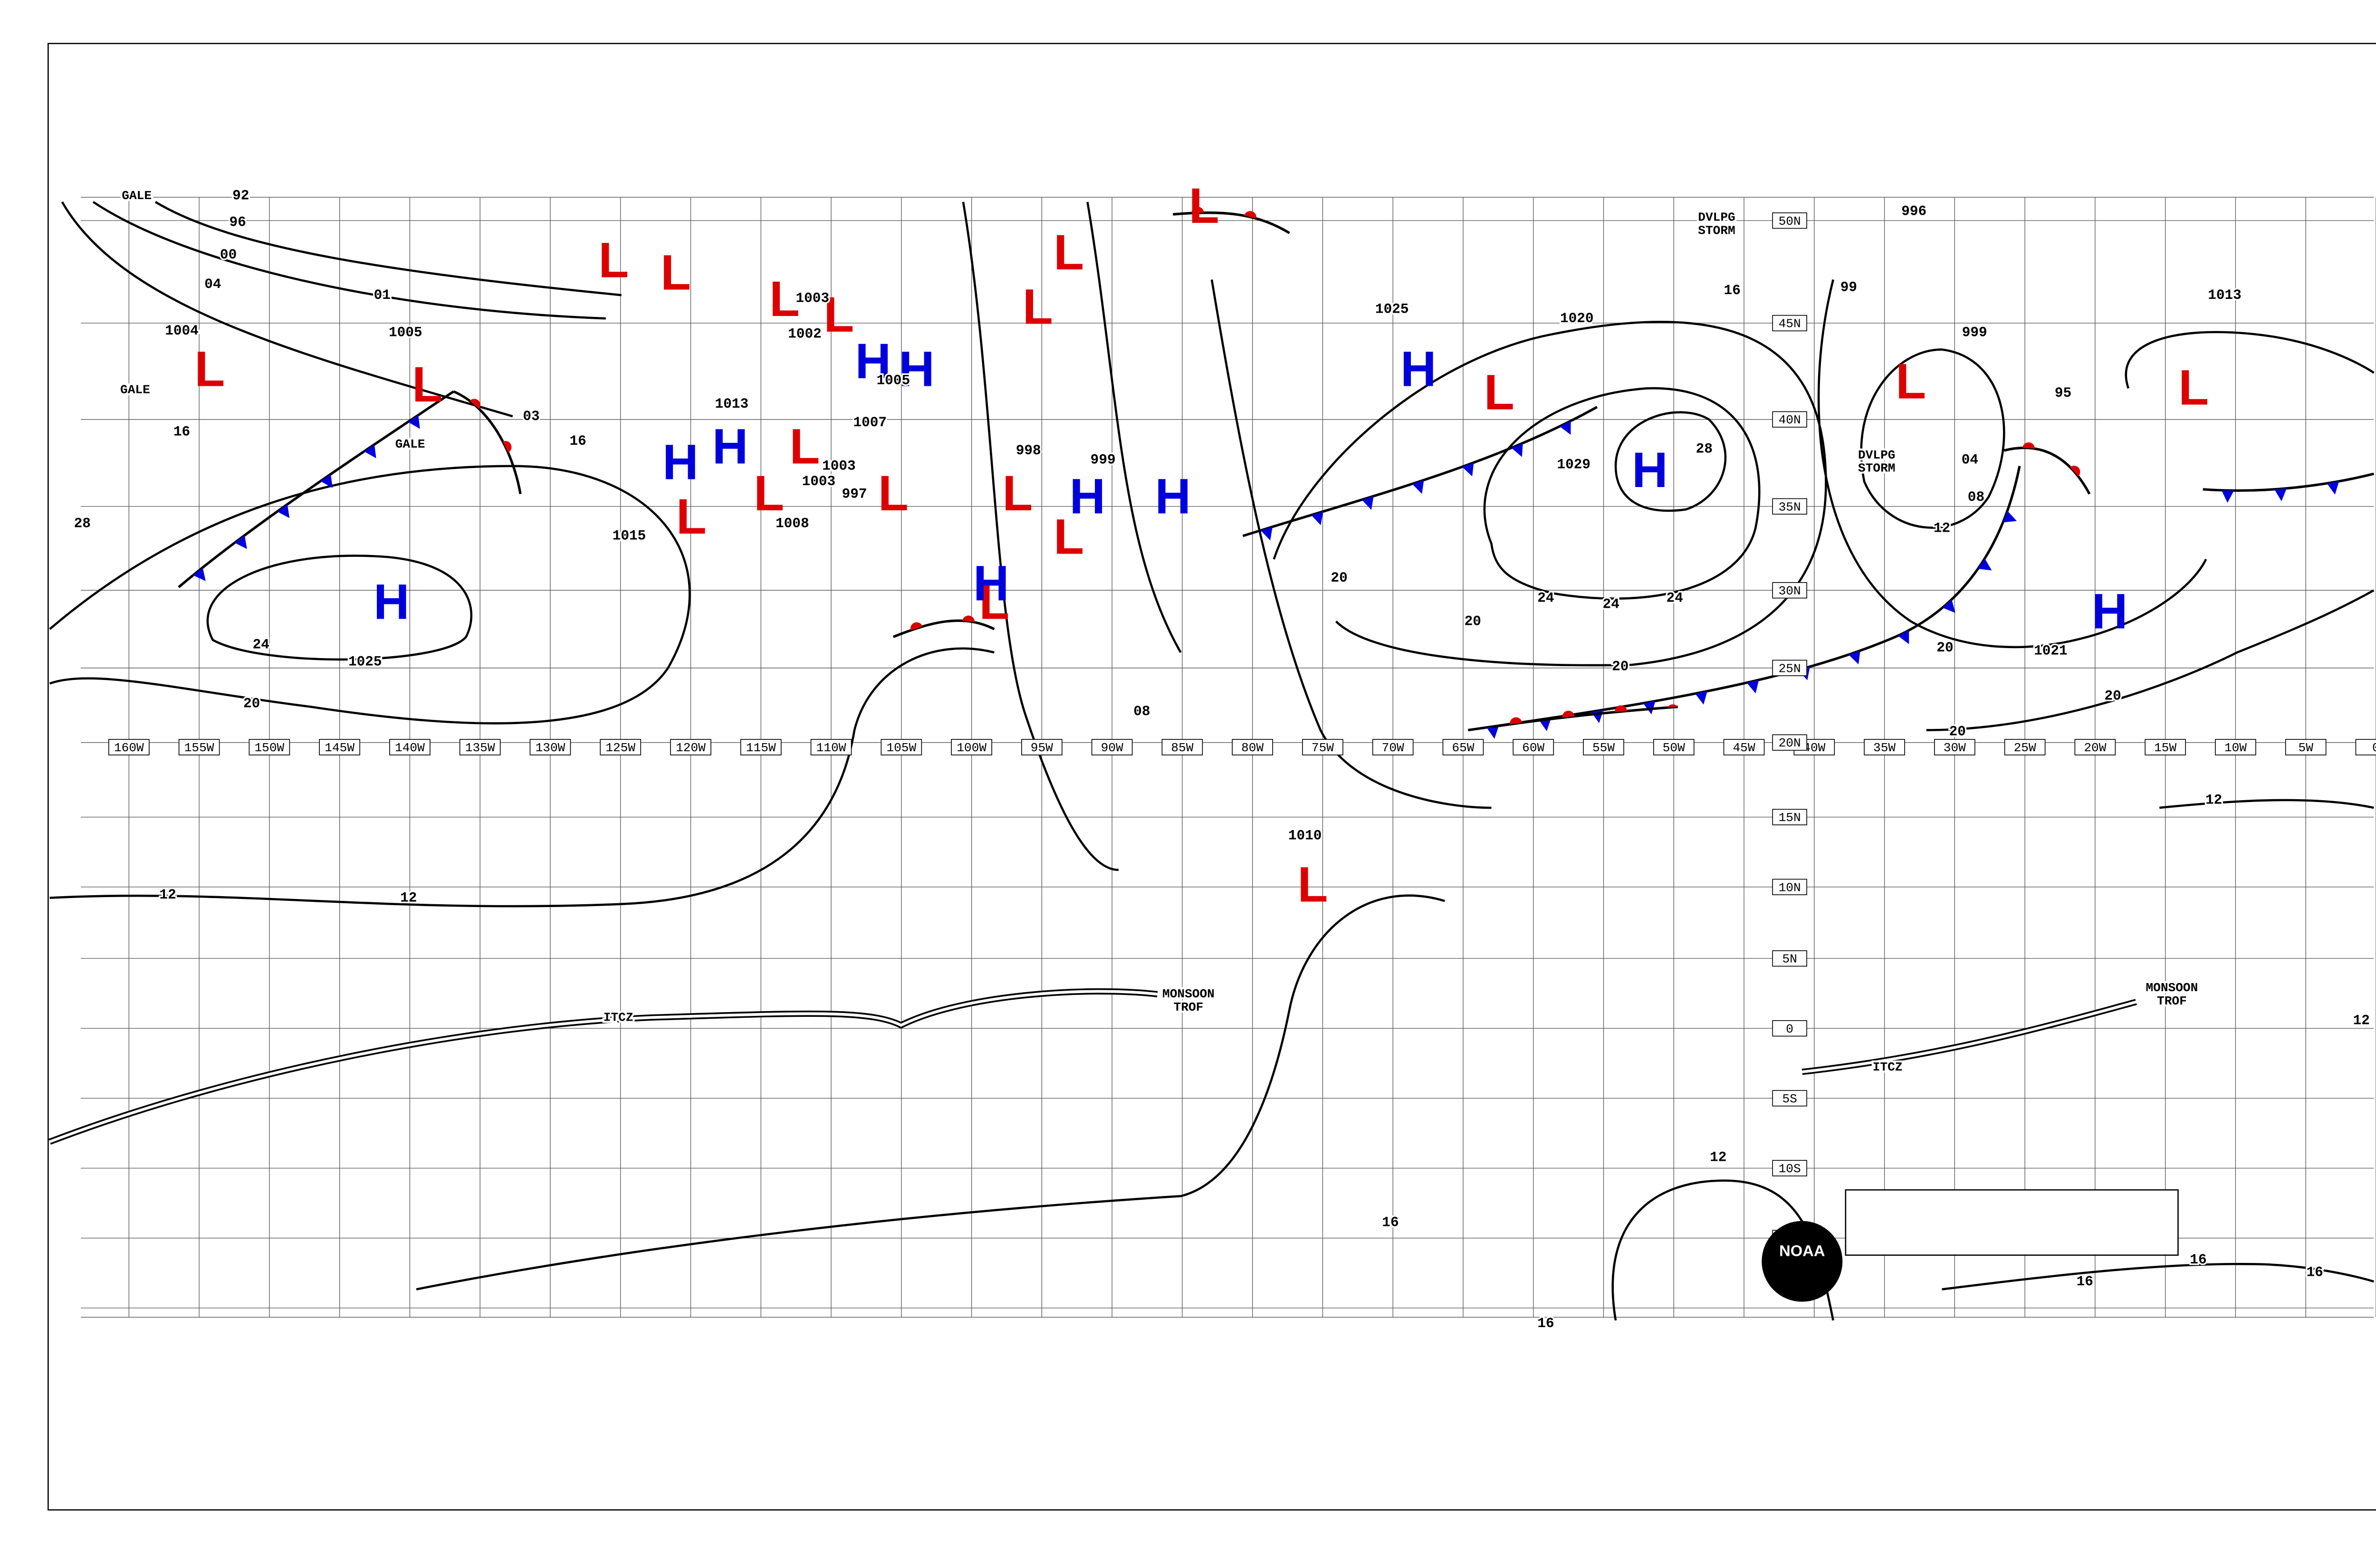  I want to click on lat-label: 0, so click(1789, 1029).